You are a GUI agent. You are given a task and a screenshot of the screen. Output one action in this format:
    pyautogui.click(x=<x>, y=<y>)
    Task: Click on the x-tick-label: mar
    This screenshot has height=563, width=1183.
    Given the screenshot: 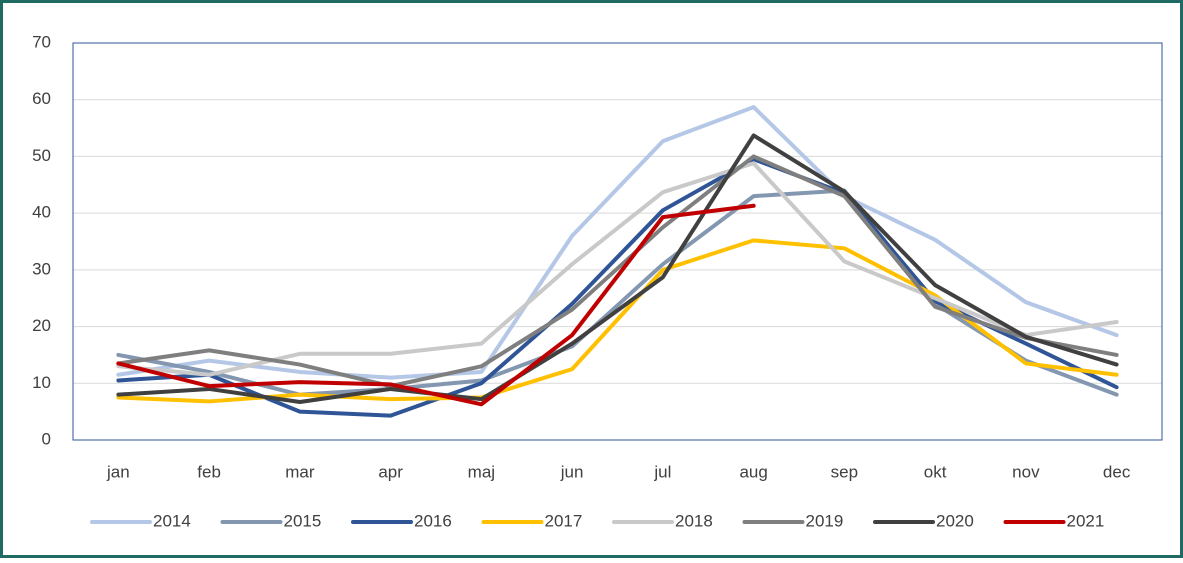 What is the action you would take?
    pyautogui.click(x=300, y=471)
    